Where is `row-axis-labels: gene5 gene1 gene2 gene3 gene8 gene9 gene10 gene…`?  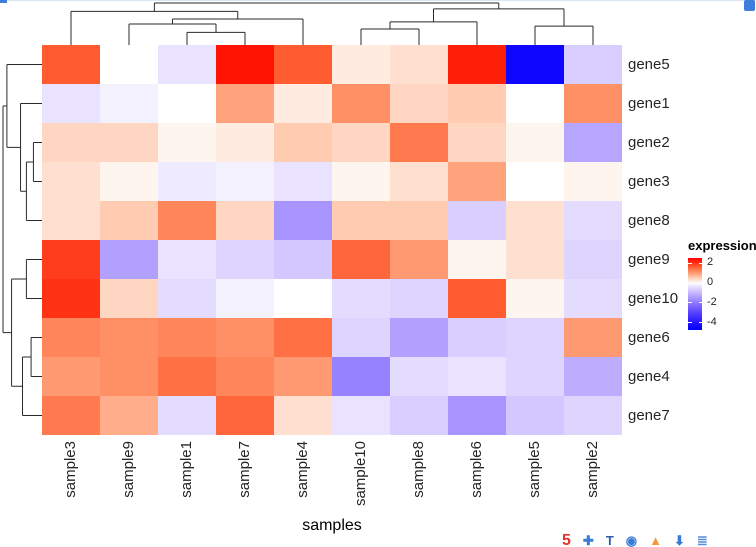
row-axis-labels: gene5 gene1 gene2 gene3 gene8 gene9 gene10 gene… is located at coordinates (653, 240).